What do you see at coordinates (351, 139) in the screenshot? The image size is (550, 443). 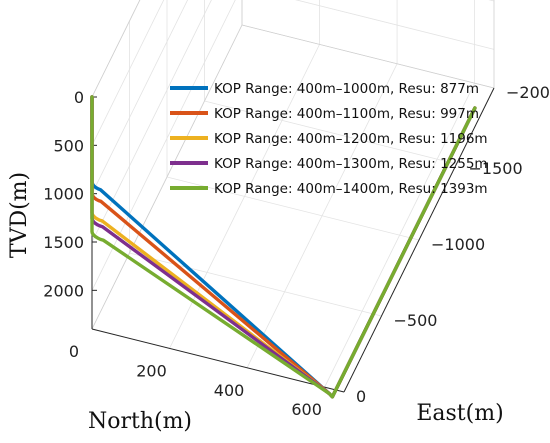 I see `legend-label: KOP Range: 400m–1200m, Resu: 1196m` at bounding box center [351, 139].